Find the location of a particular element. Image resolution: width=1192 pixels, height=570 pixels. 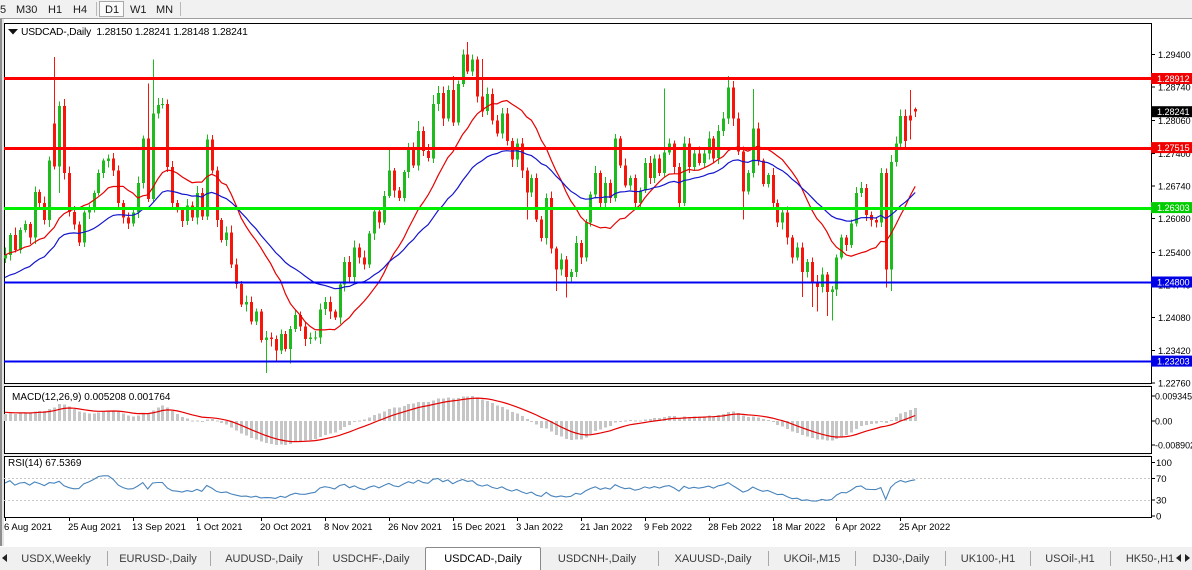

svg-text: 100 is located at coordinates (1164, 463).